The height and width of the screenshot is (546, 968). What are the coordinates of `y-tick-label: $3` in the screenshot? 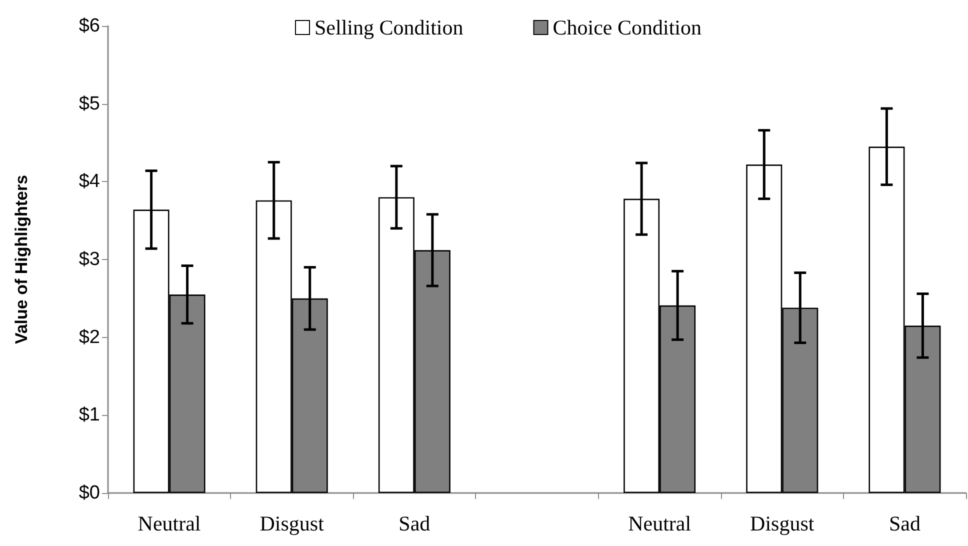 It's located at (89, 259).